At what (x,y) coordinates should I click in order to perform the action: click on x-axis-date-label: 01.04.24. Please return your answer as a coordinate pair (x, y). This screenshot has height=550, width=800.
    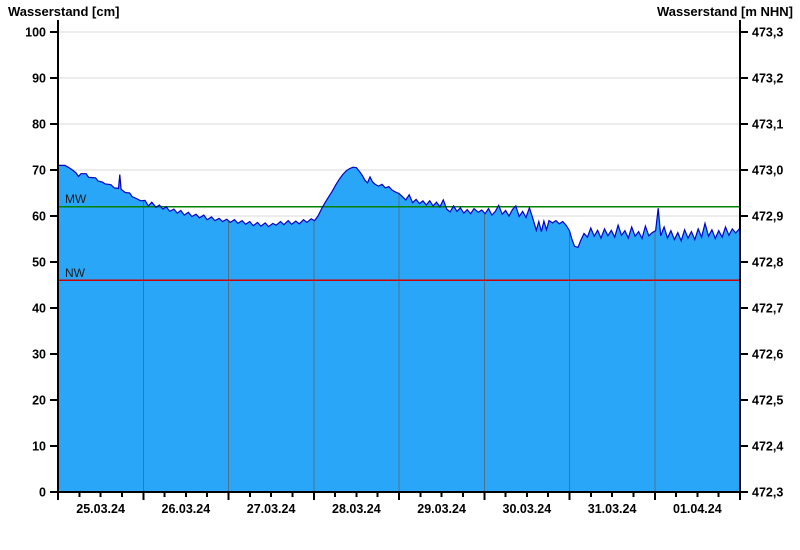
    Looking at the image, I should click on (697, 509).